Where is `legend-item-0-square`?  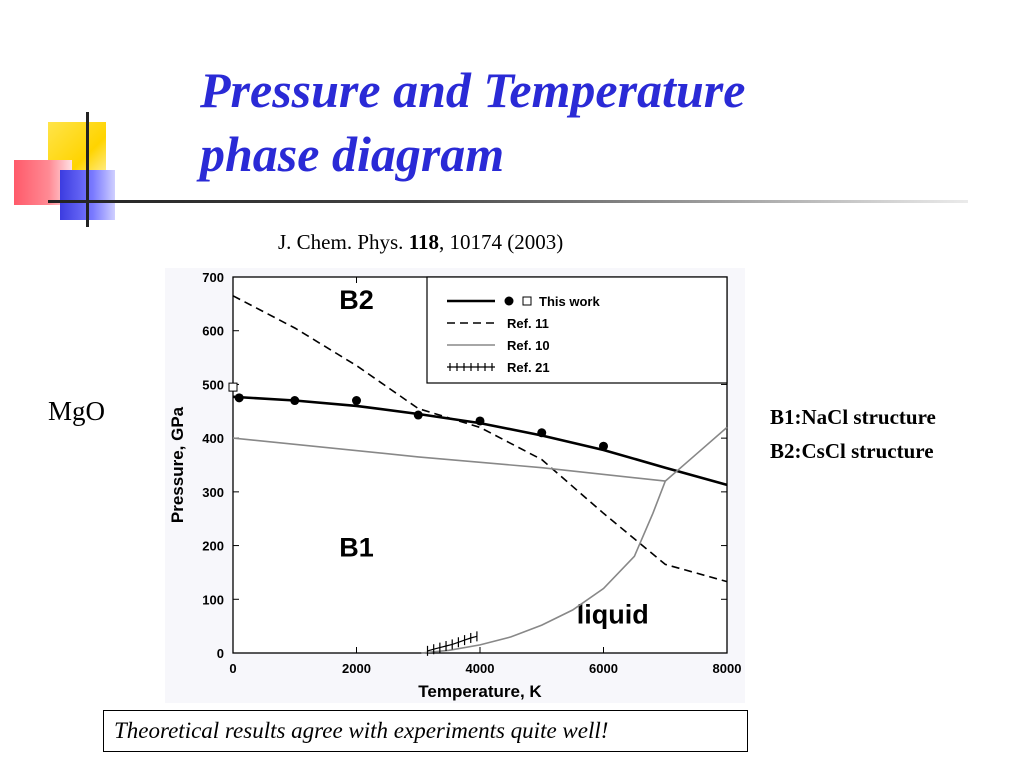 legend-item-0-square is located at coordinates (527, 301).